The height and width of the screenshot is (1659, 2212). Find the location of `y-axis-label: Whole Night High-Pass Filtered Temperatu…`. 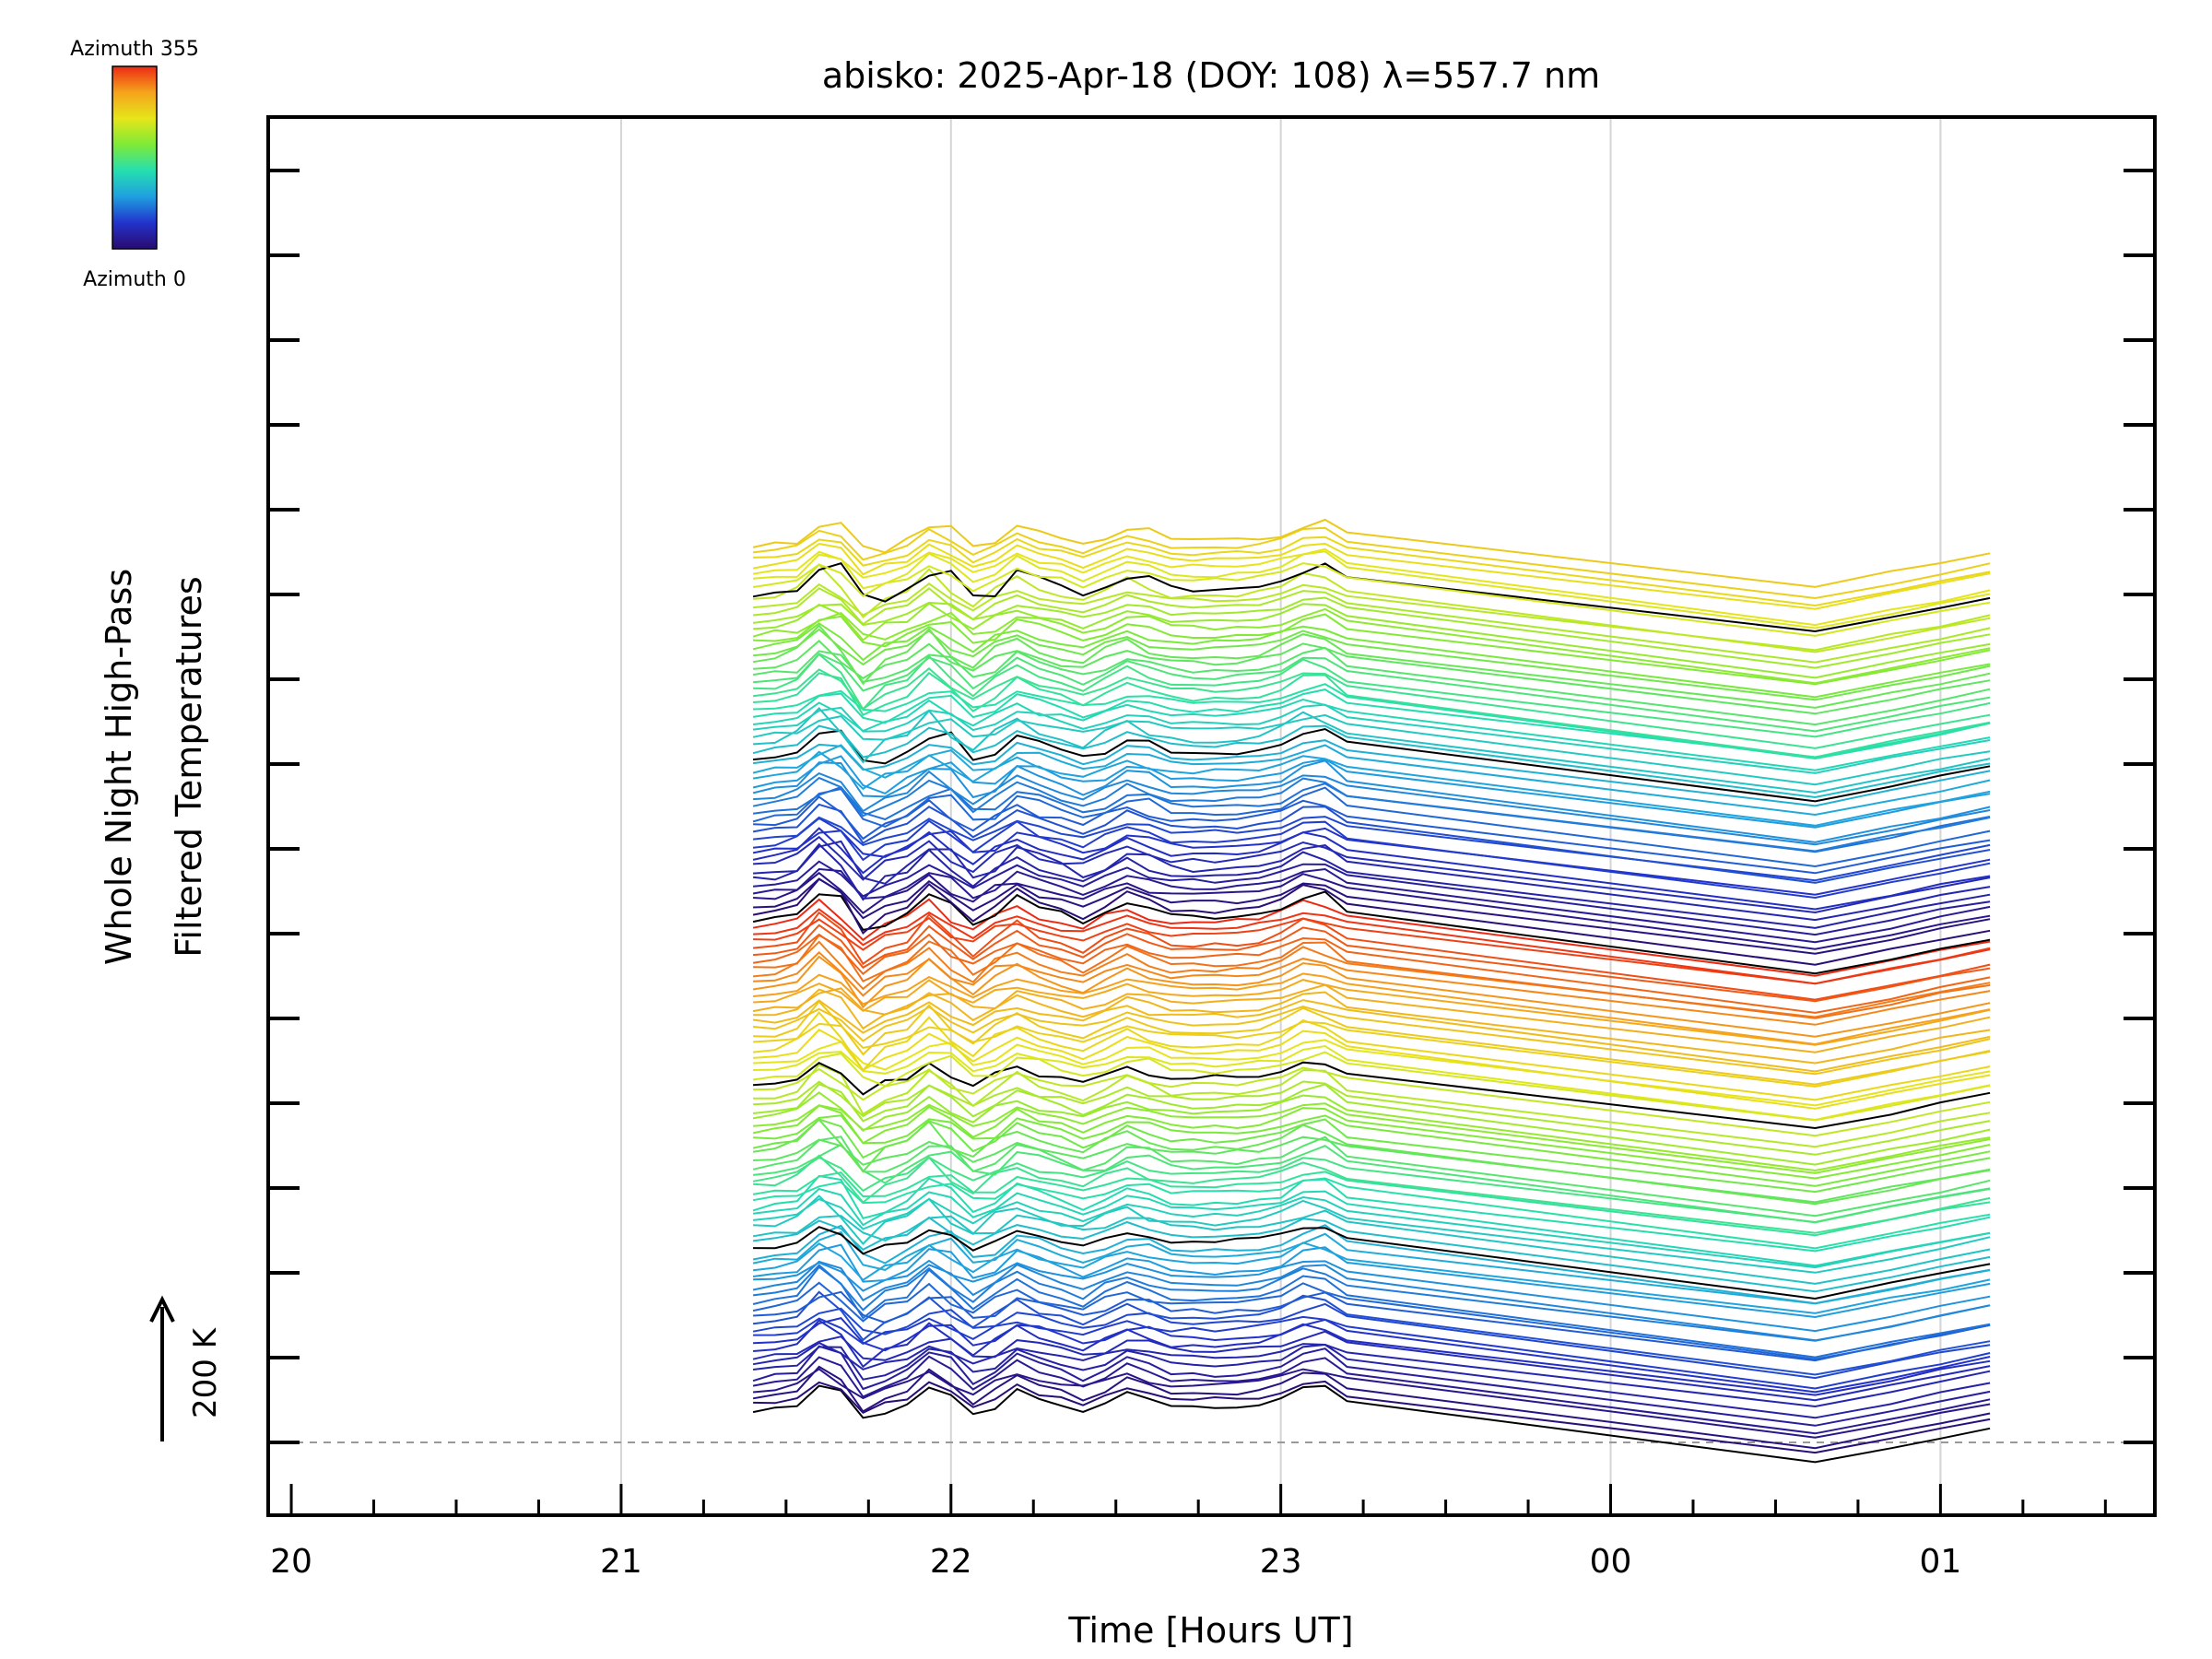

y-axis-label: Whole Night High-Pass Filtered Temperatu… is located at coordinates (154, 767).